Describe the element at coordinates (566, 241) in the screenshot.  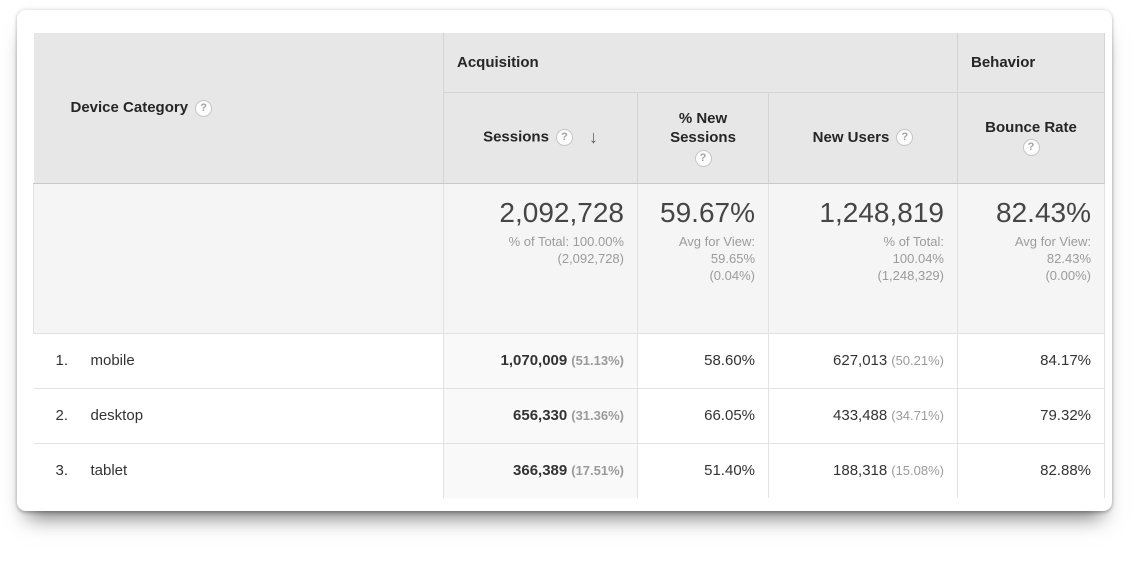
I see `totals-sessions-subtext: % of Total: 100.00%` at that location.